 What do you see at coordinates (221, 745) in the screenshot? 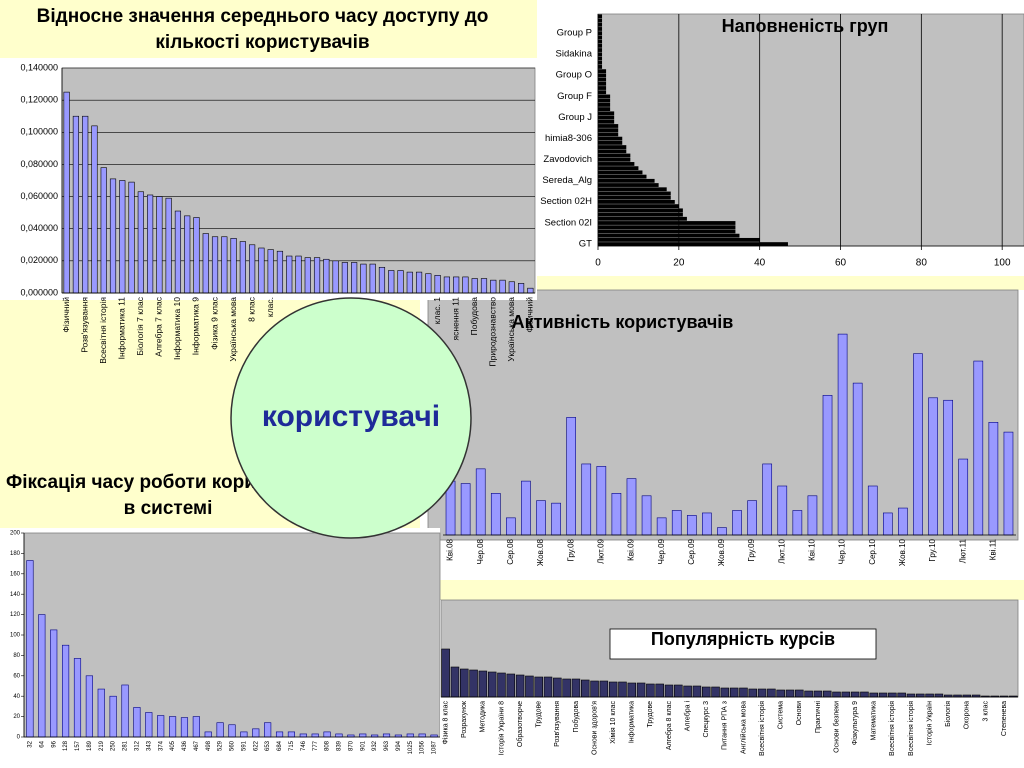
I see `x-tick-label: 529` at bounding box center [221, 745].